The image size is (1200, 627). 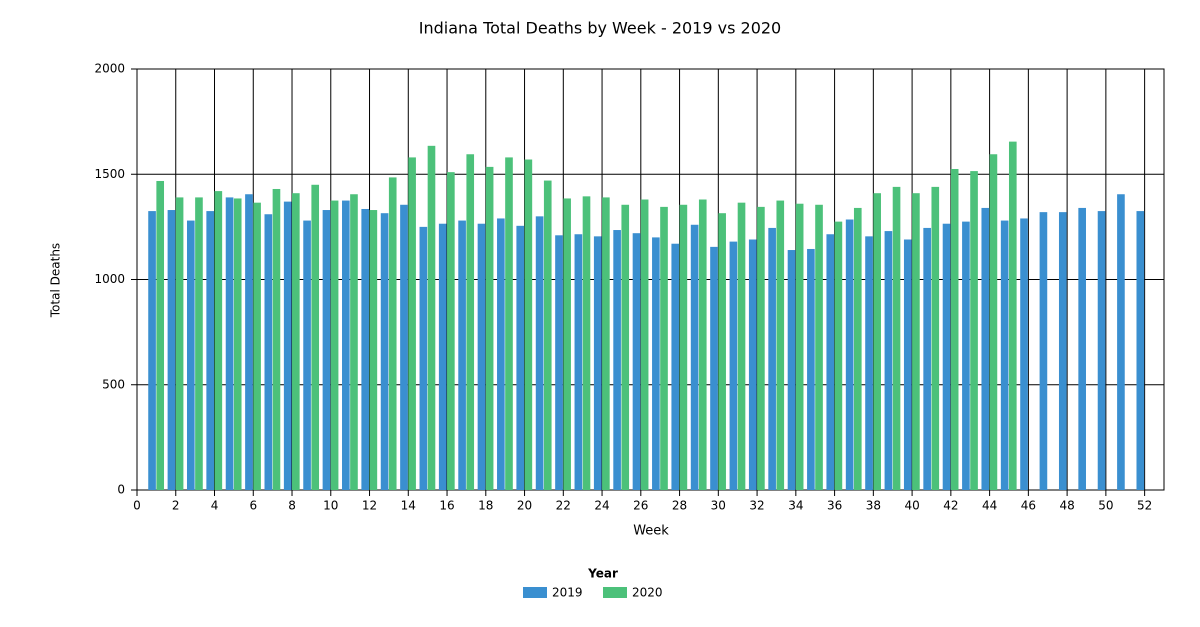 I want to click on x-tick-label: 26, so click(x=640, y=506).